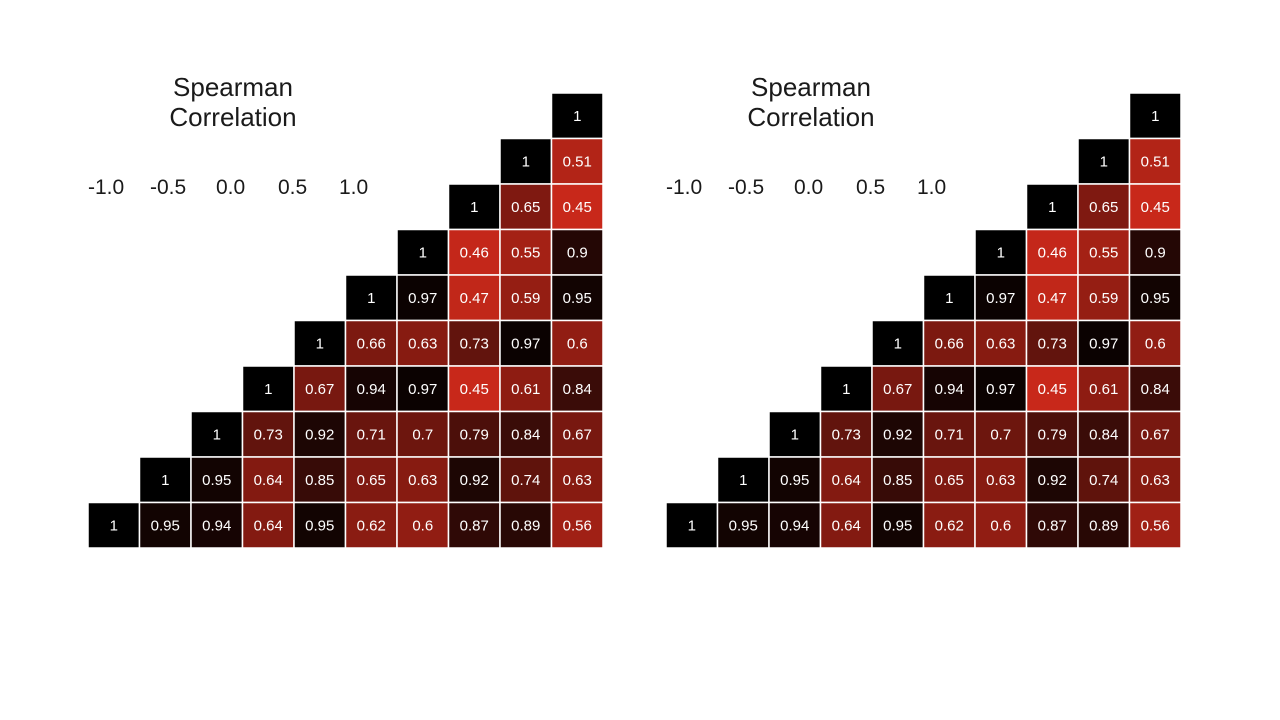 Image resolution: width=1280 pixels, height=720 pixels. What do you see at coordinates (811, 102) in the screenshot?
I see `chart-title: Spearman Correlation` at bounding box center [811, 102].